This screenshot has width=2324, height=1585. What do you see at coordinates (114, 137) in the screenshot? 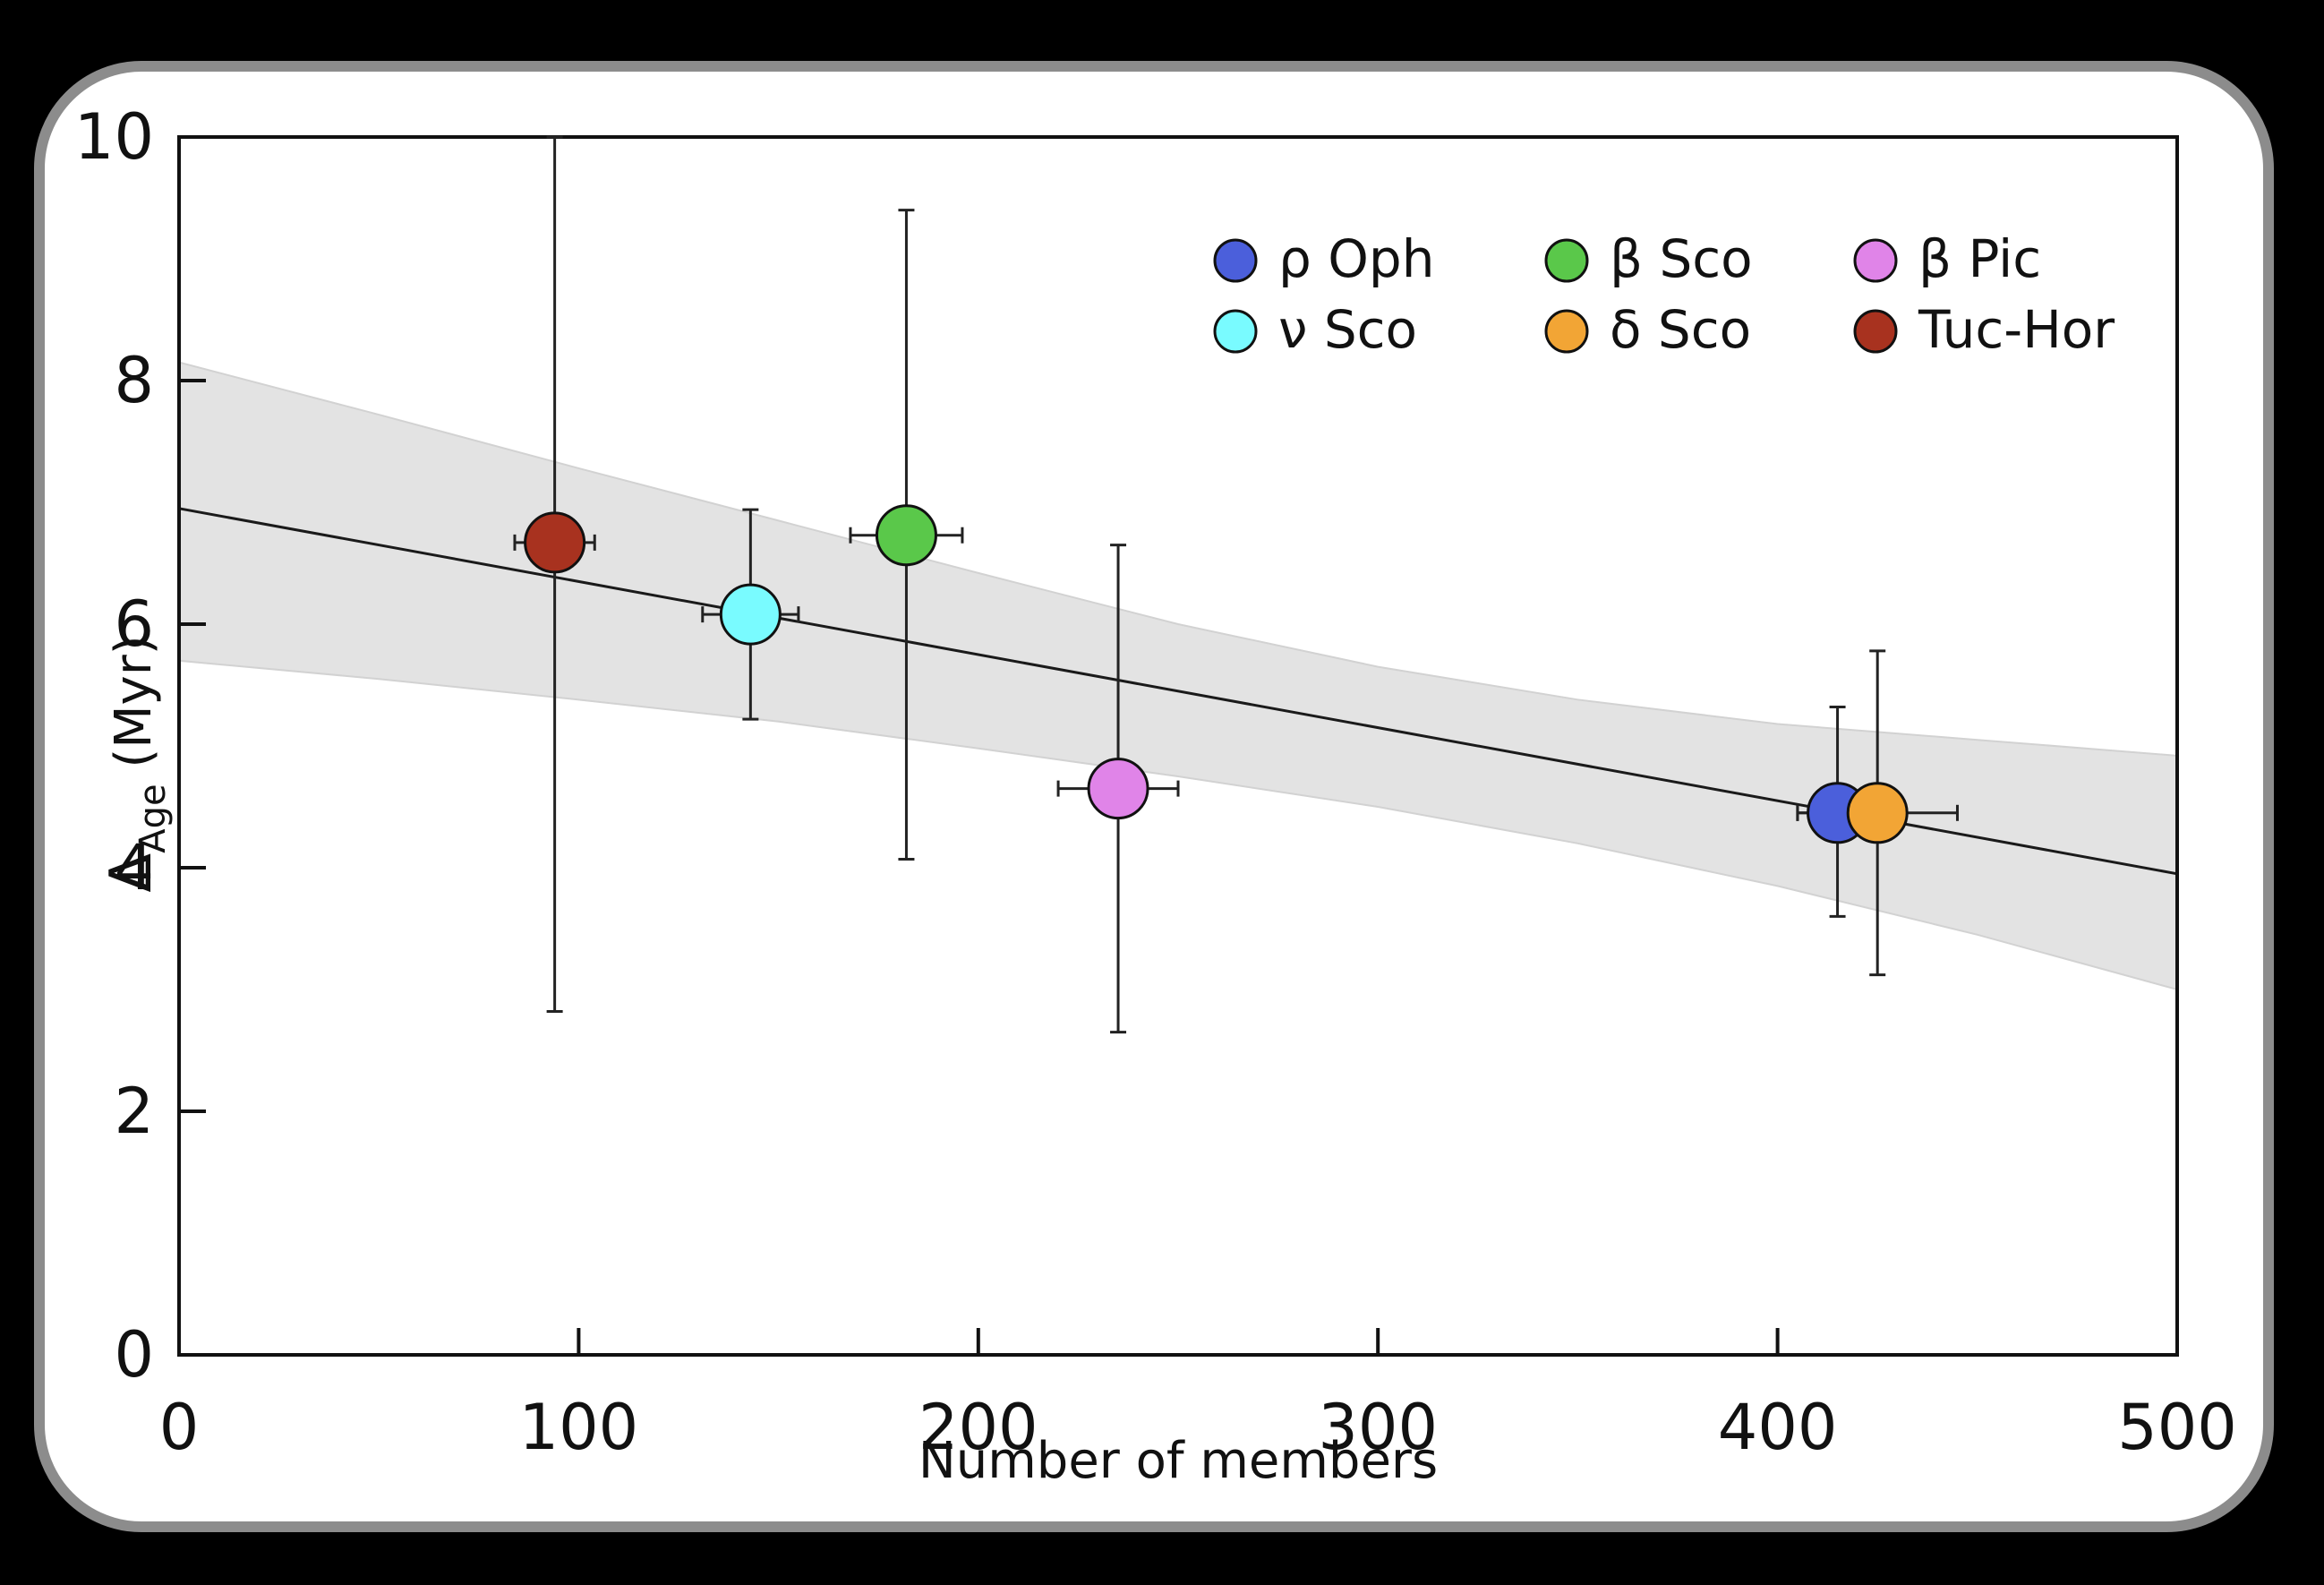
I see `y-tick-label: 10` at bounding box center [114, 137].